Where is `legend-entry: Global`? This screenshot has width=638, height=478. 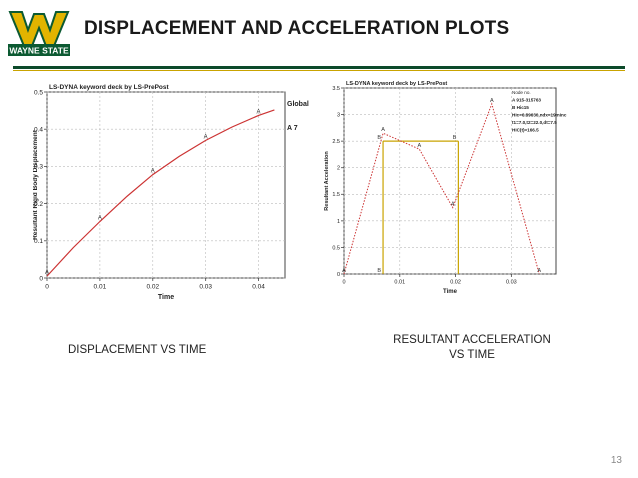
legend-entry: Global is located at coordinates (298, 104).